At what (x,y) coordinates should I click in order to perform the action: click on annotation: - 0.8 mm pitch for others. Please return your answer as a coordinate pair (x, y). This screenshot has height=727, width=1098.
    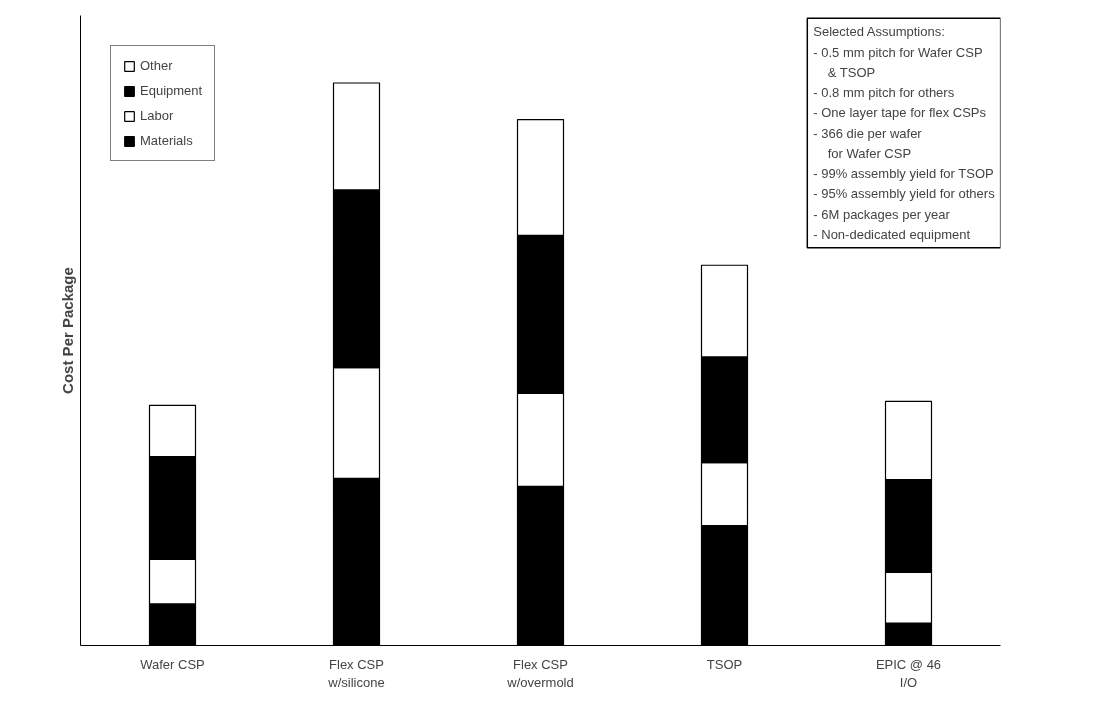
    Looking at the image, I should click on (884, 93).